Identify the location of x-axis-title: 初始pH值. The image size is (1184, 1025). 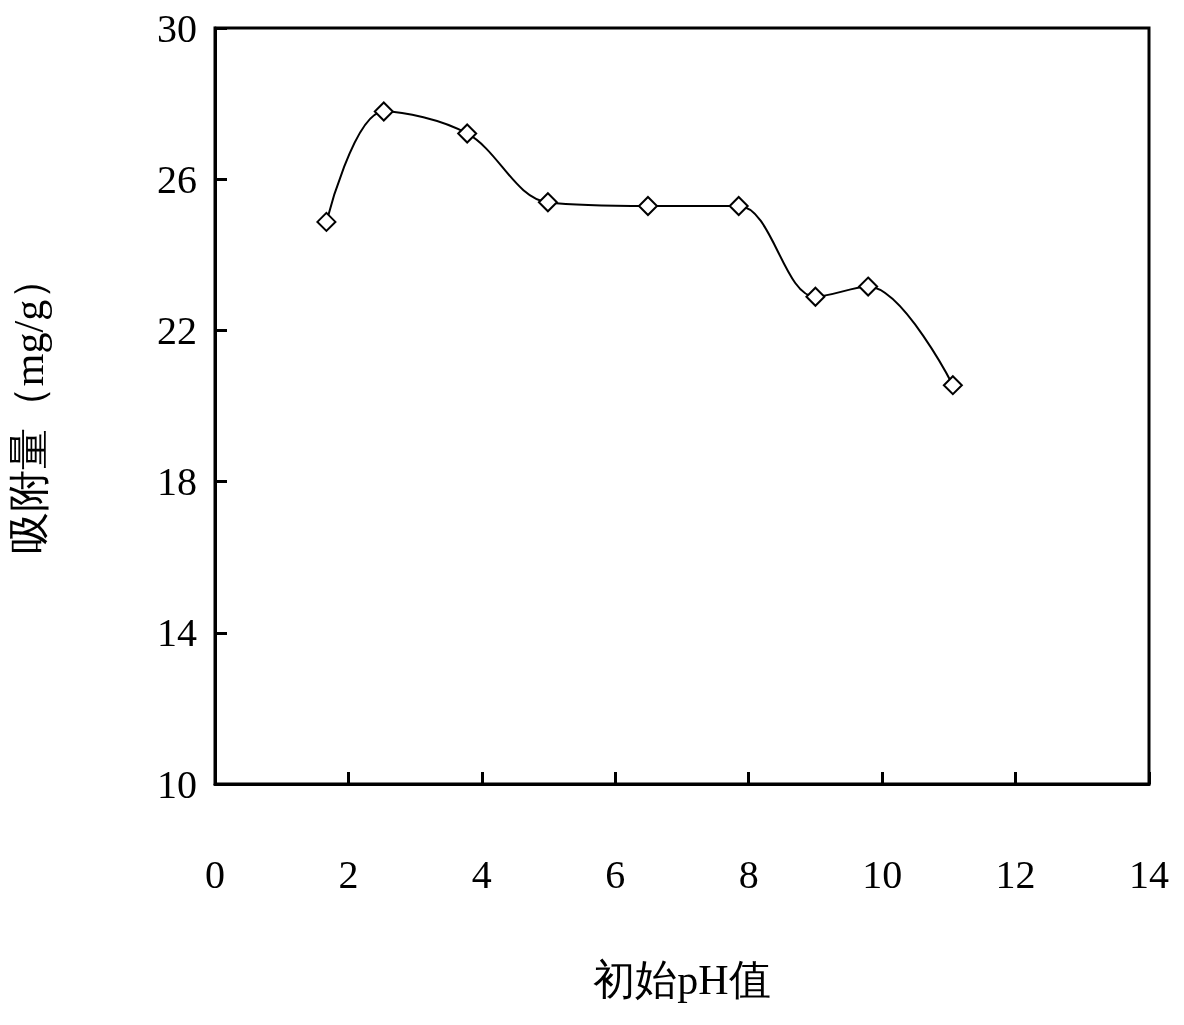
(682, 980).